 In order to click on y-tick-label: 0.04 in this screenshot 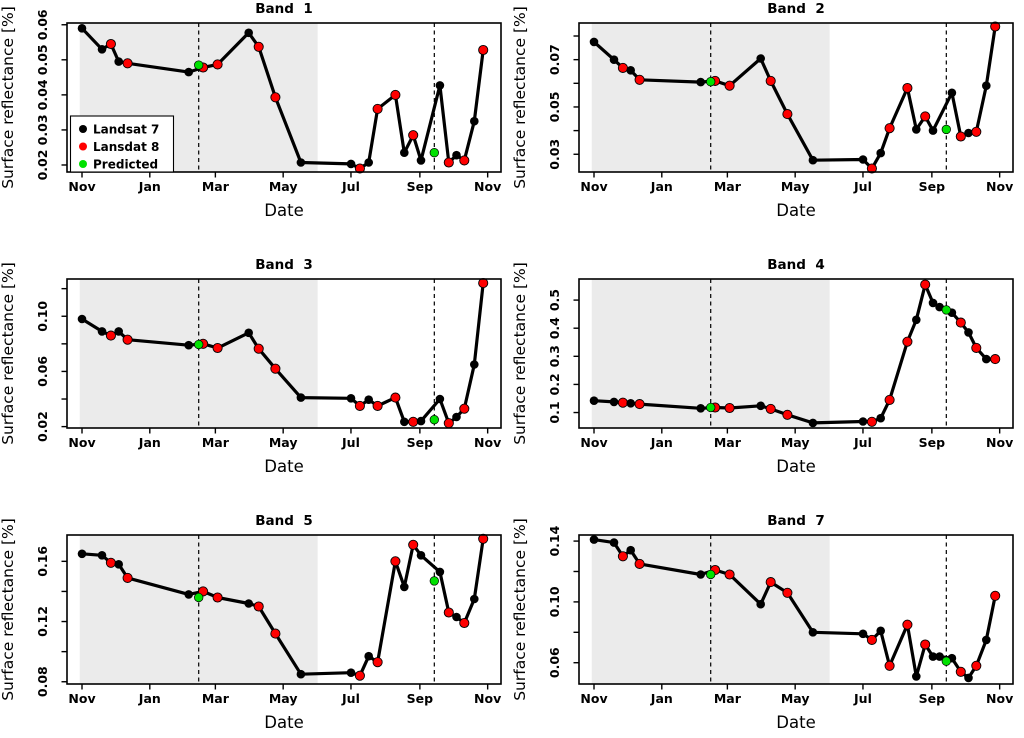, I will do `click(42, 94)`.